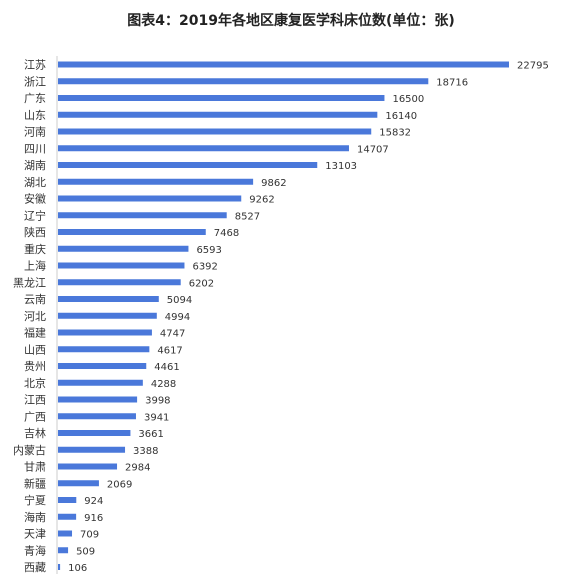 This screenshot has width=582, height=586. What do you see at coordinates (373, 149) in the screenshot?
I see `value-label: 14707` at bounding box center [373, 149].